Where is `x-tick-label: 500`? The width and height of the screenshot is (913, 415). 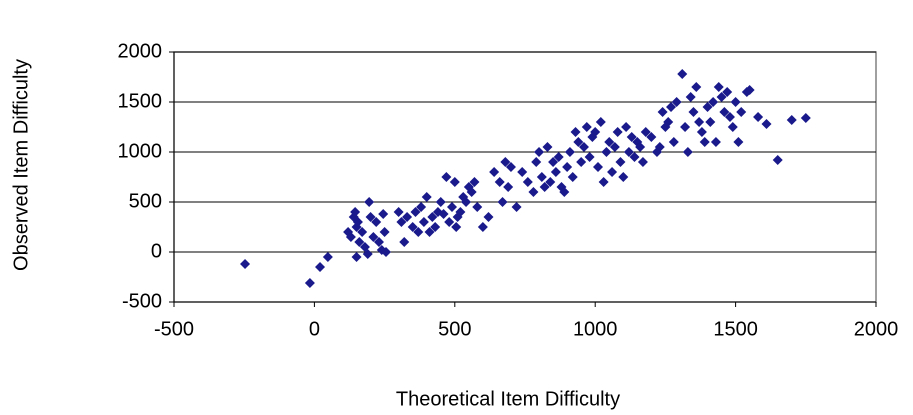
x-tick-label: 500 is located at coordinates (454, 329).